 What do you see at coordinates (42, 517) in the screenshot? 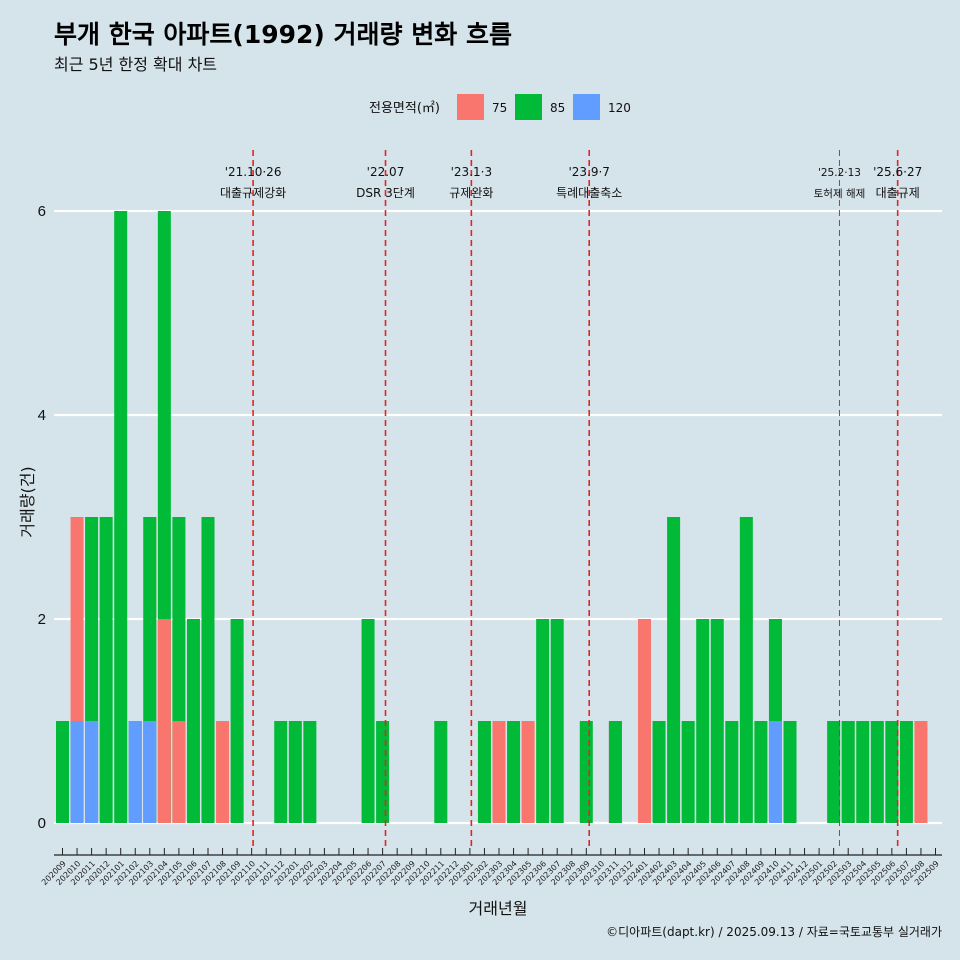
I see `y-axis: 0 2 4 6` at bounding box center [42, 517].